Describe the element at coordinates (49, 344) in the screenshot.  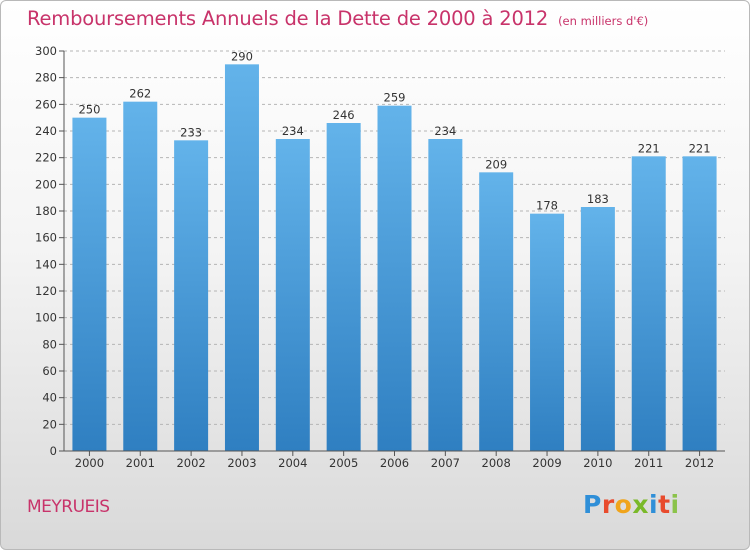
I see `y-tick-label: 80` at that location.